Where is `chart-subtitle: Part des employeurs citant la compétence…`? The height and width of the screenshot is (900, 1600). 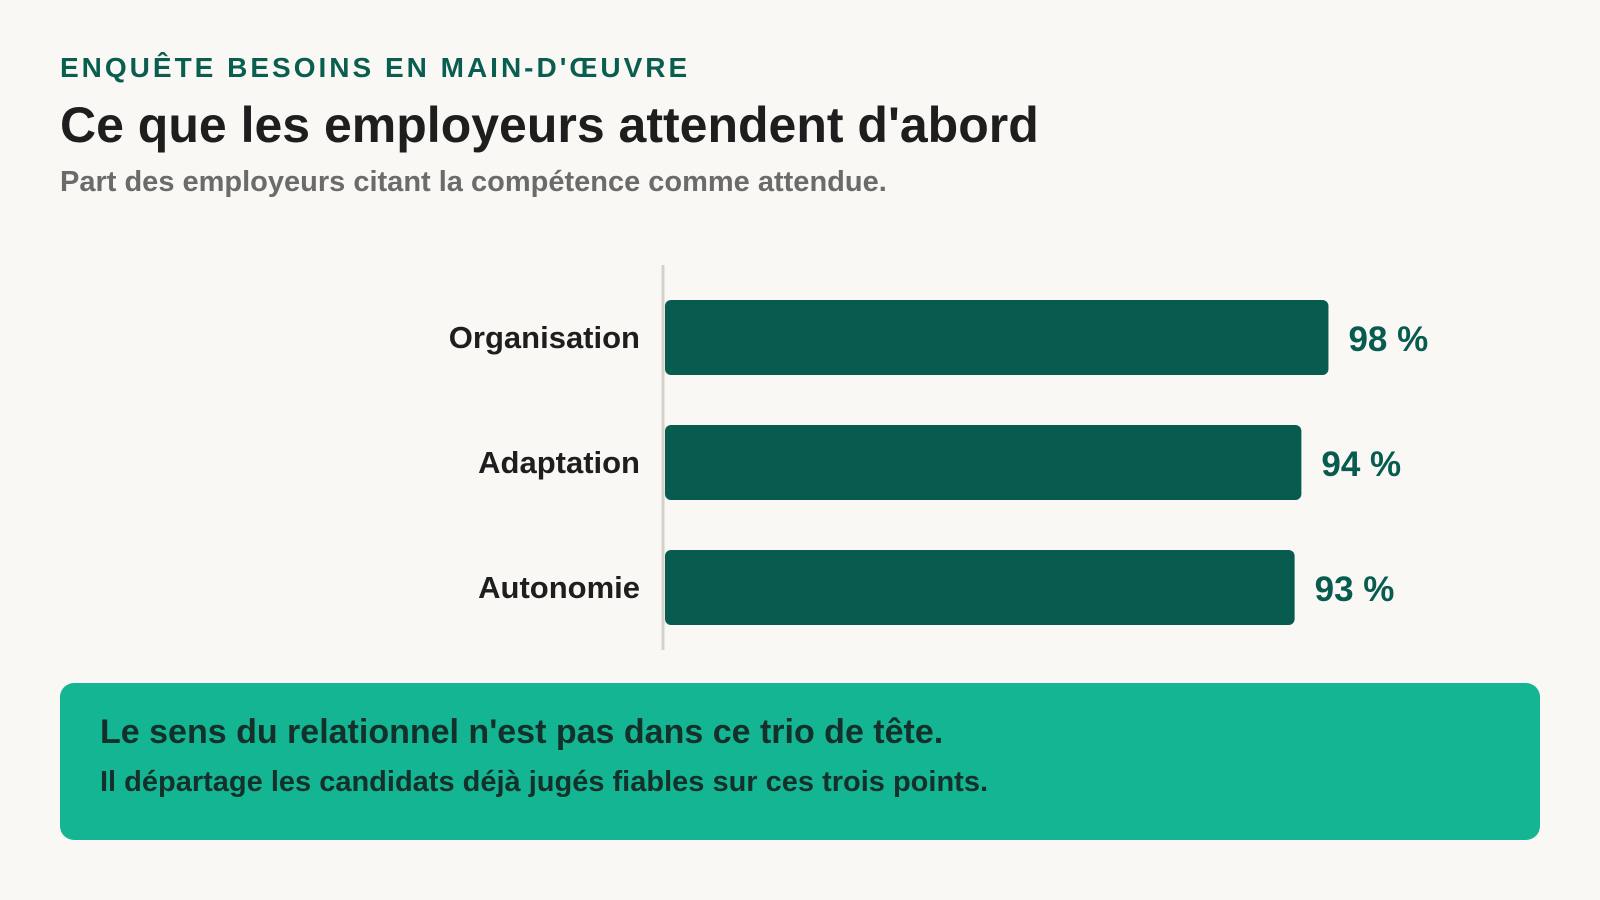
chart-subtitle: Part des employeurs citant la compétence… is located at coordinates (473, 182).